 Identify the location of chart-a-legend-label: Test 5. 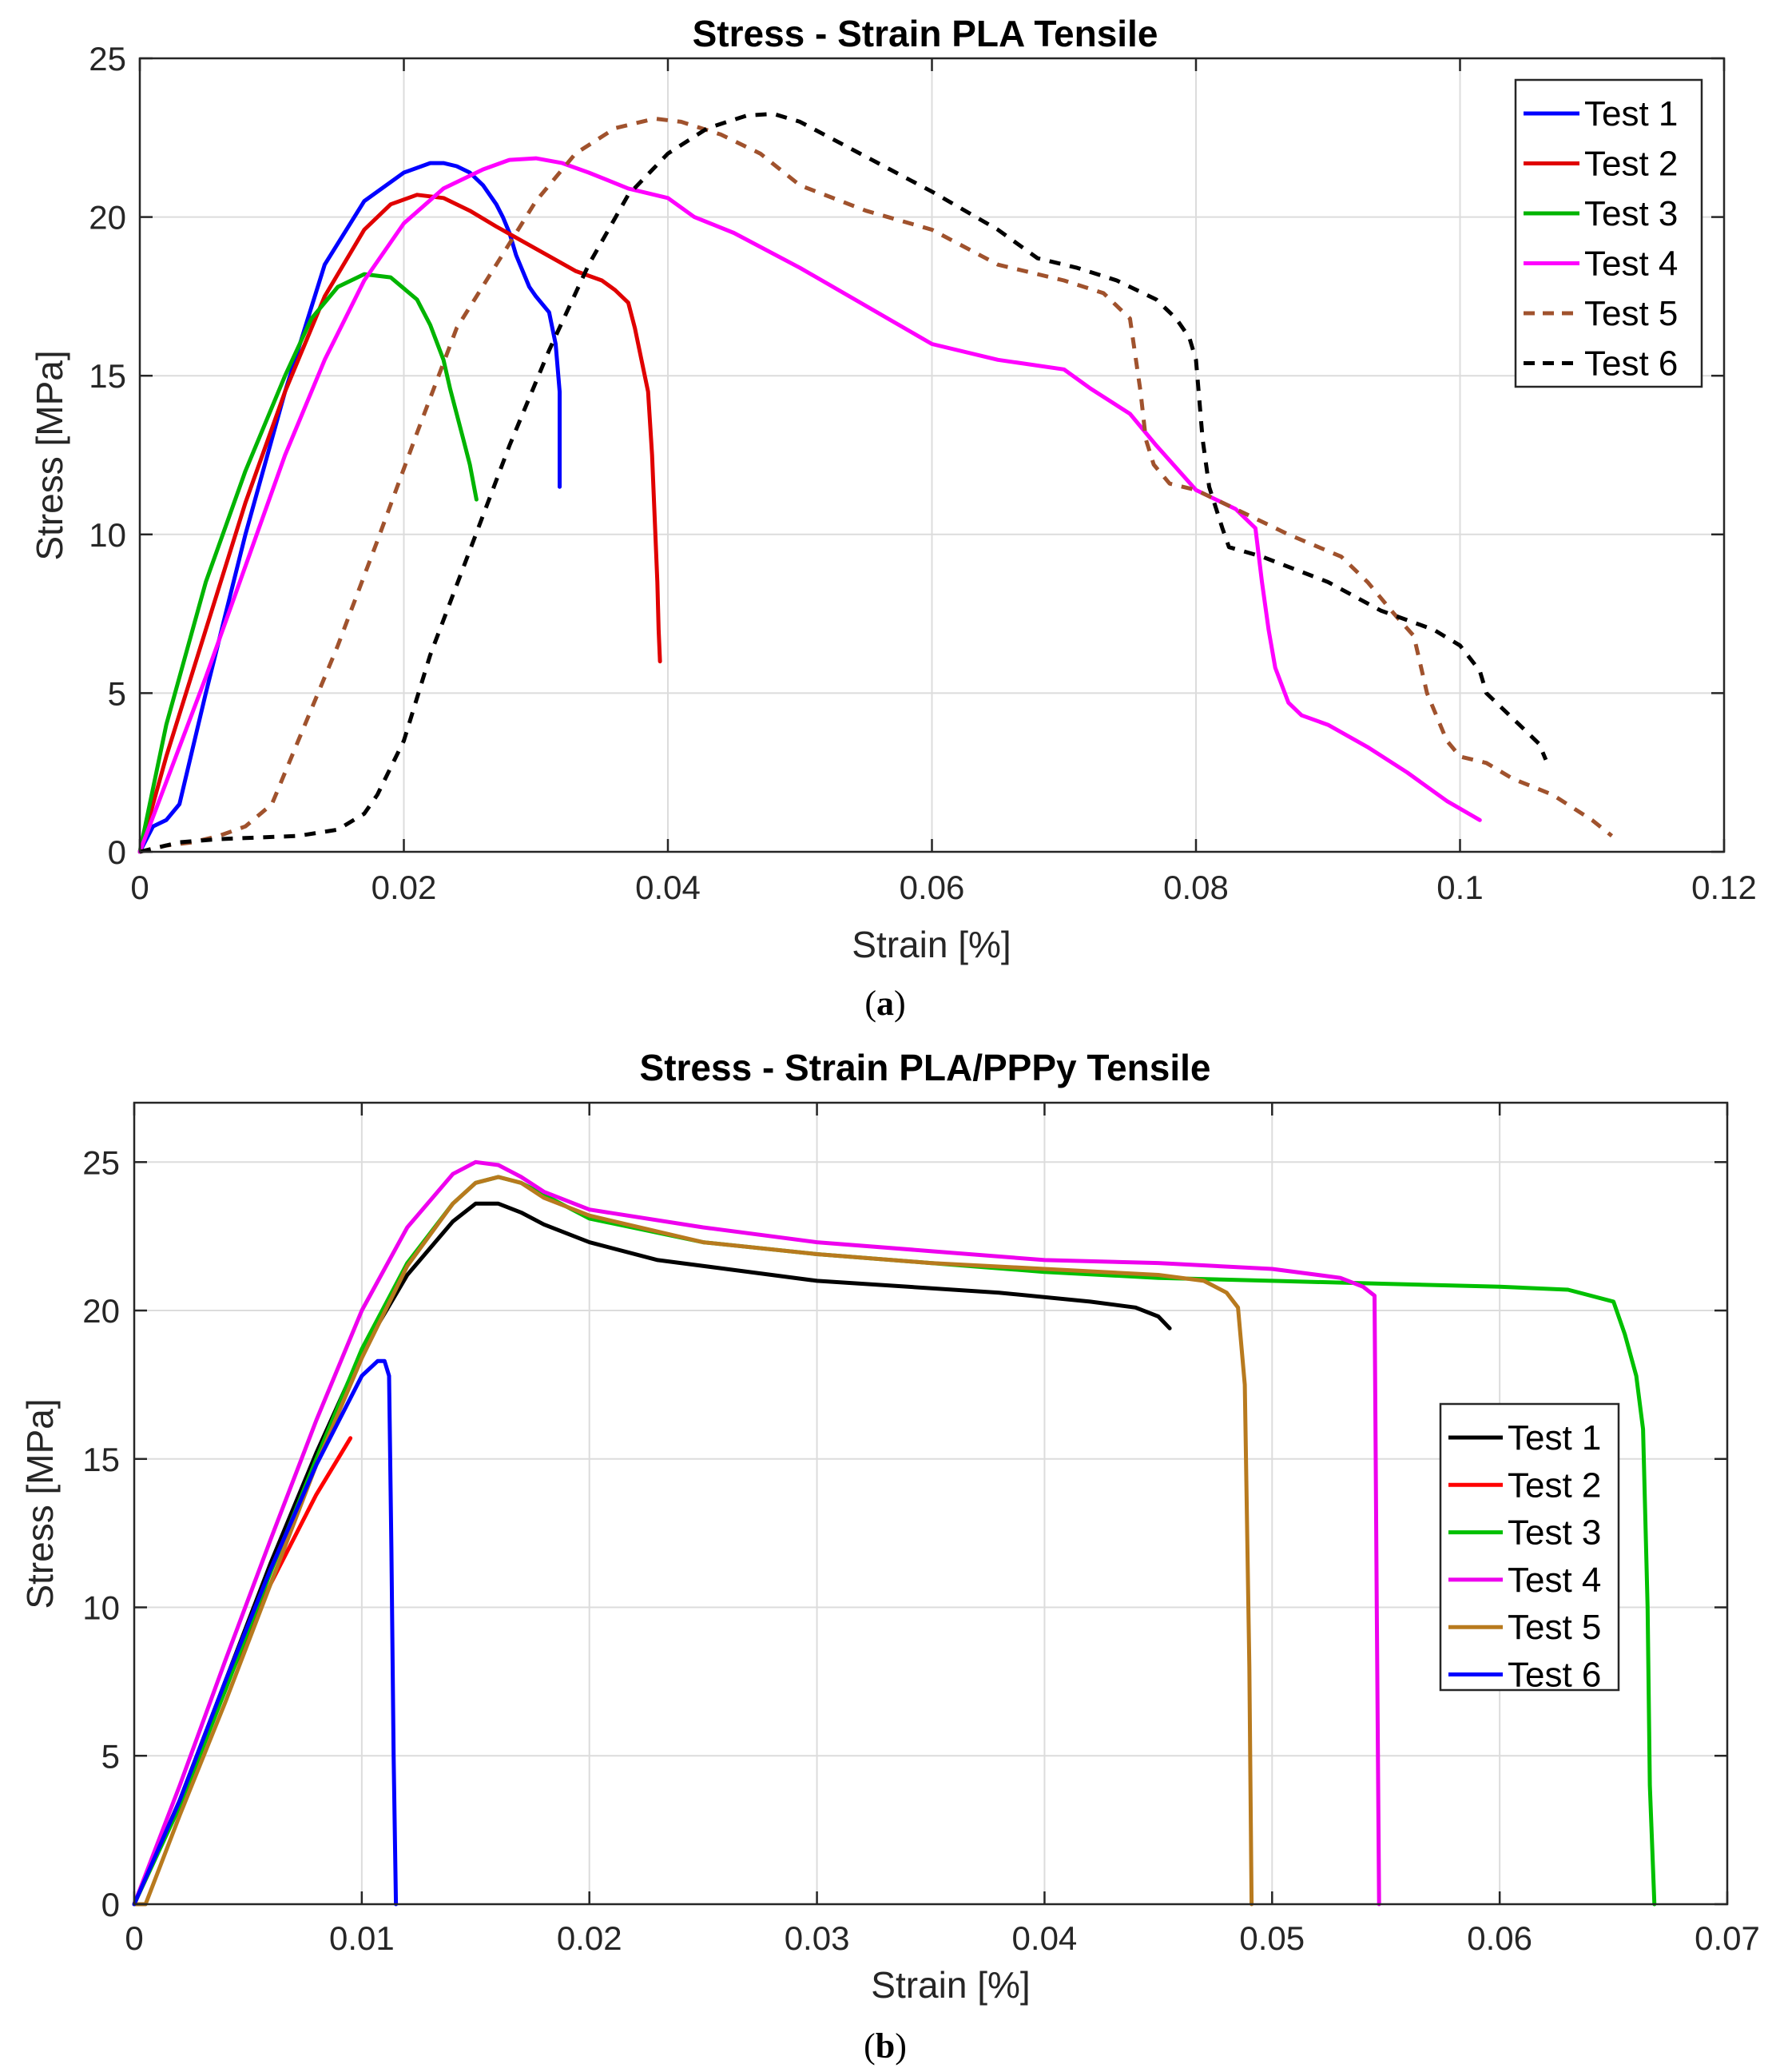
(1631, 313).